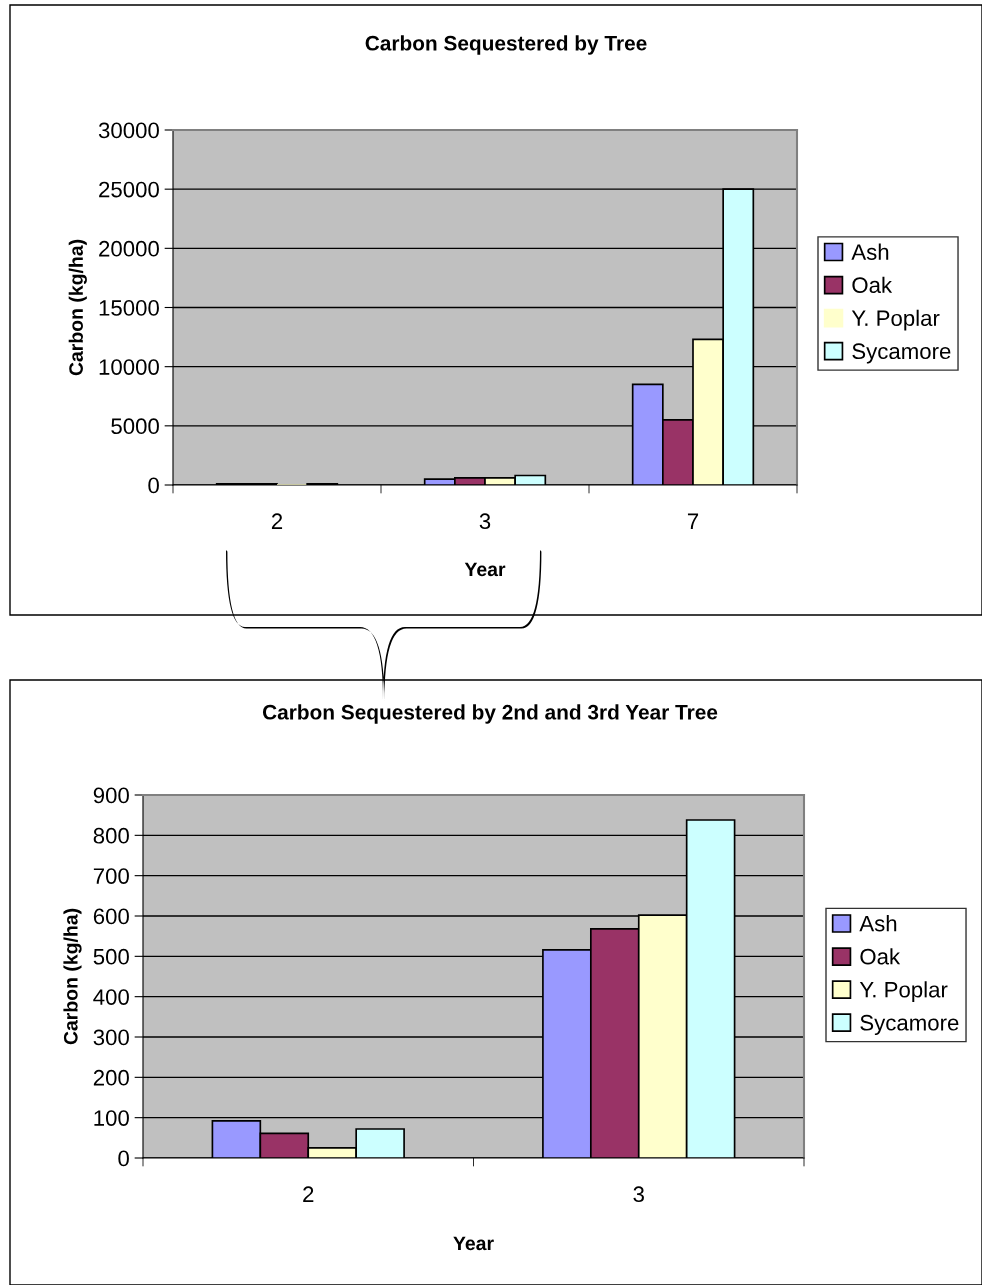 Image resolution: width=982 pixels, height=1285 pixels. What do you see at coordinates (129, 189) in the screenshot?
I see `y-tick-label: 25000` at bounding box center [129, 189].